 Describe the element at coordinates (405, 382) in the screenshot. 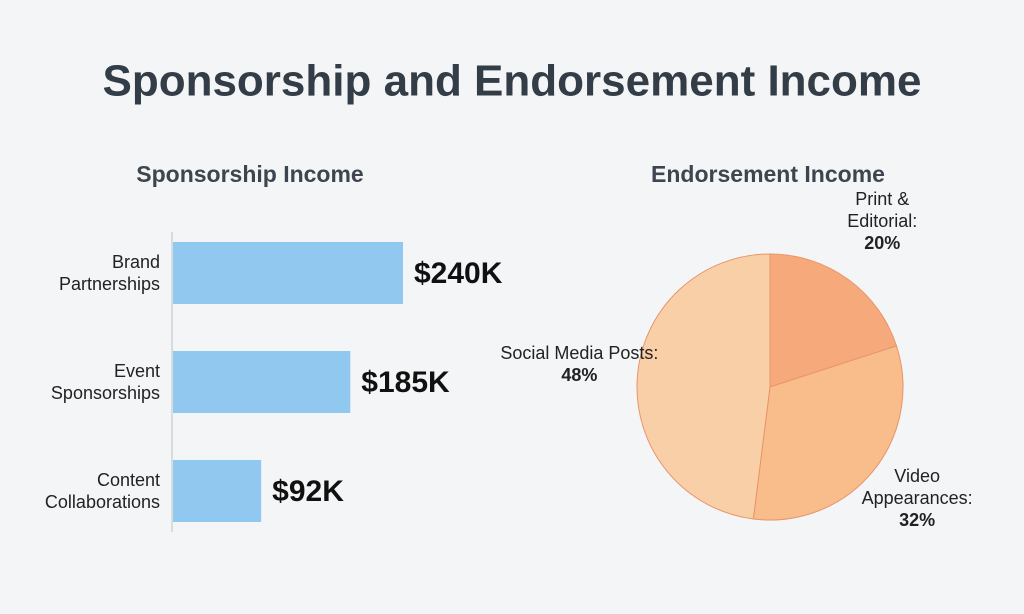

I see `value-label: $185K` at that location.